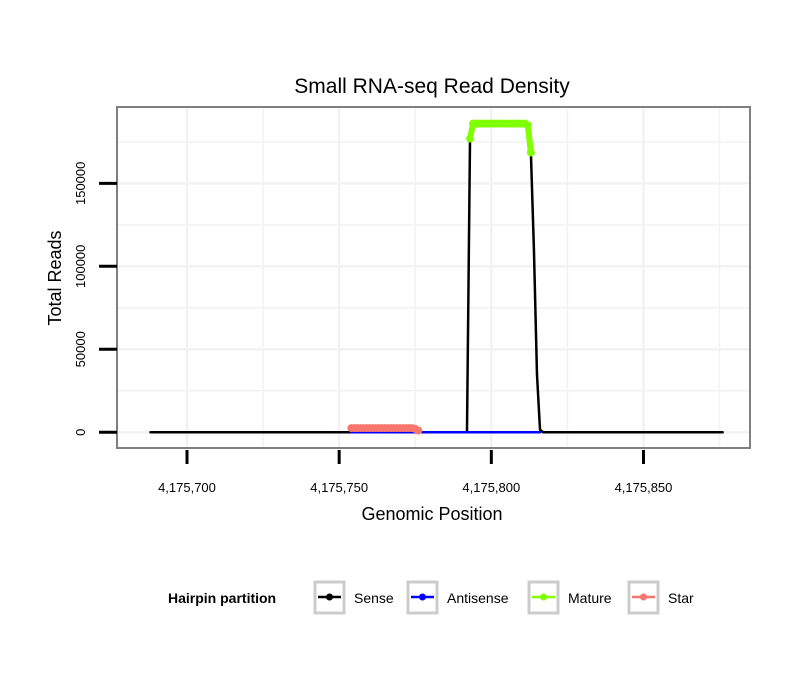  I want to click on x-tick-label: 4,175,800, so click(491, 487).